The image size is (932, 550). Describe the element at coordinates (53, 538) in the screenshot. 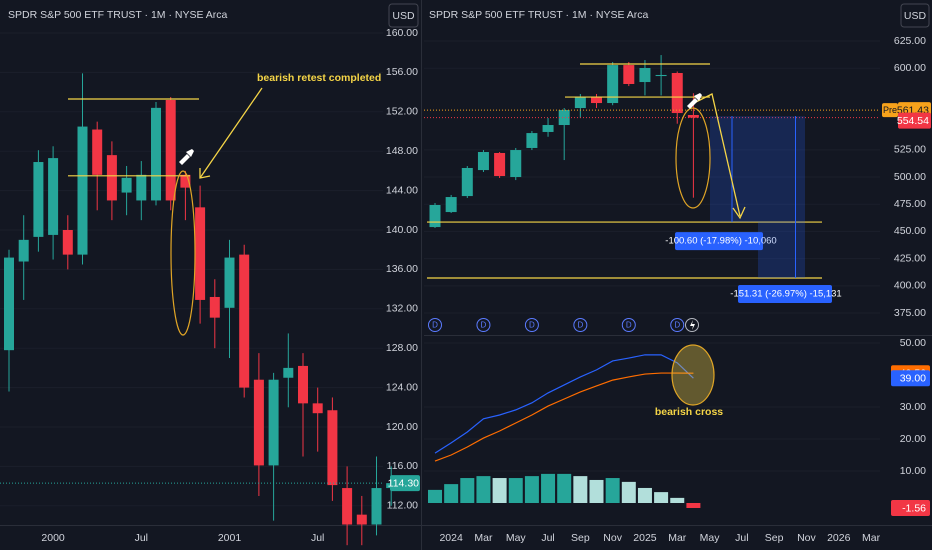

I see `x-tick-label: 2000` at that location.